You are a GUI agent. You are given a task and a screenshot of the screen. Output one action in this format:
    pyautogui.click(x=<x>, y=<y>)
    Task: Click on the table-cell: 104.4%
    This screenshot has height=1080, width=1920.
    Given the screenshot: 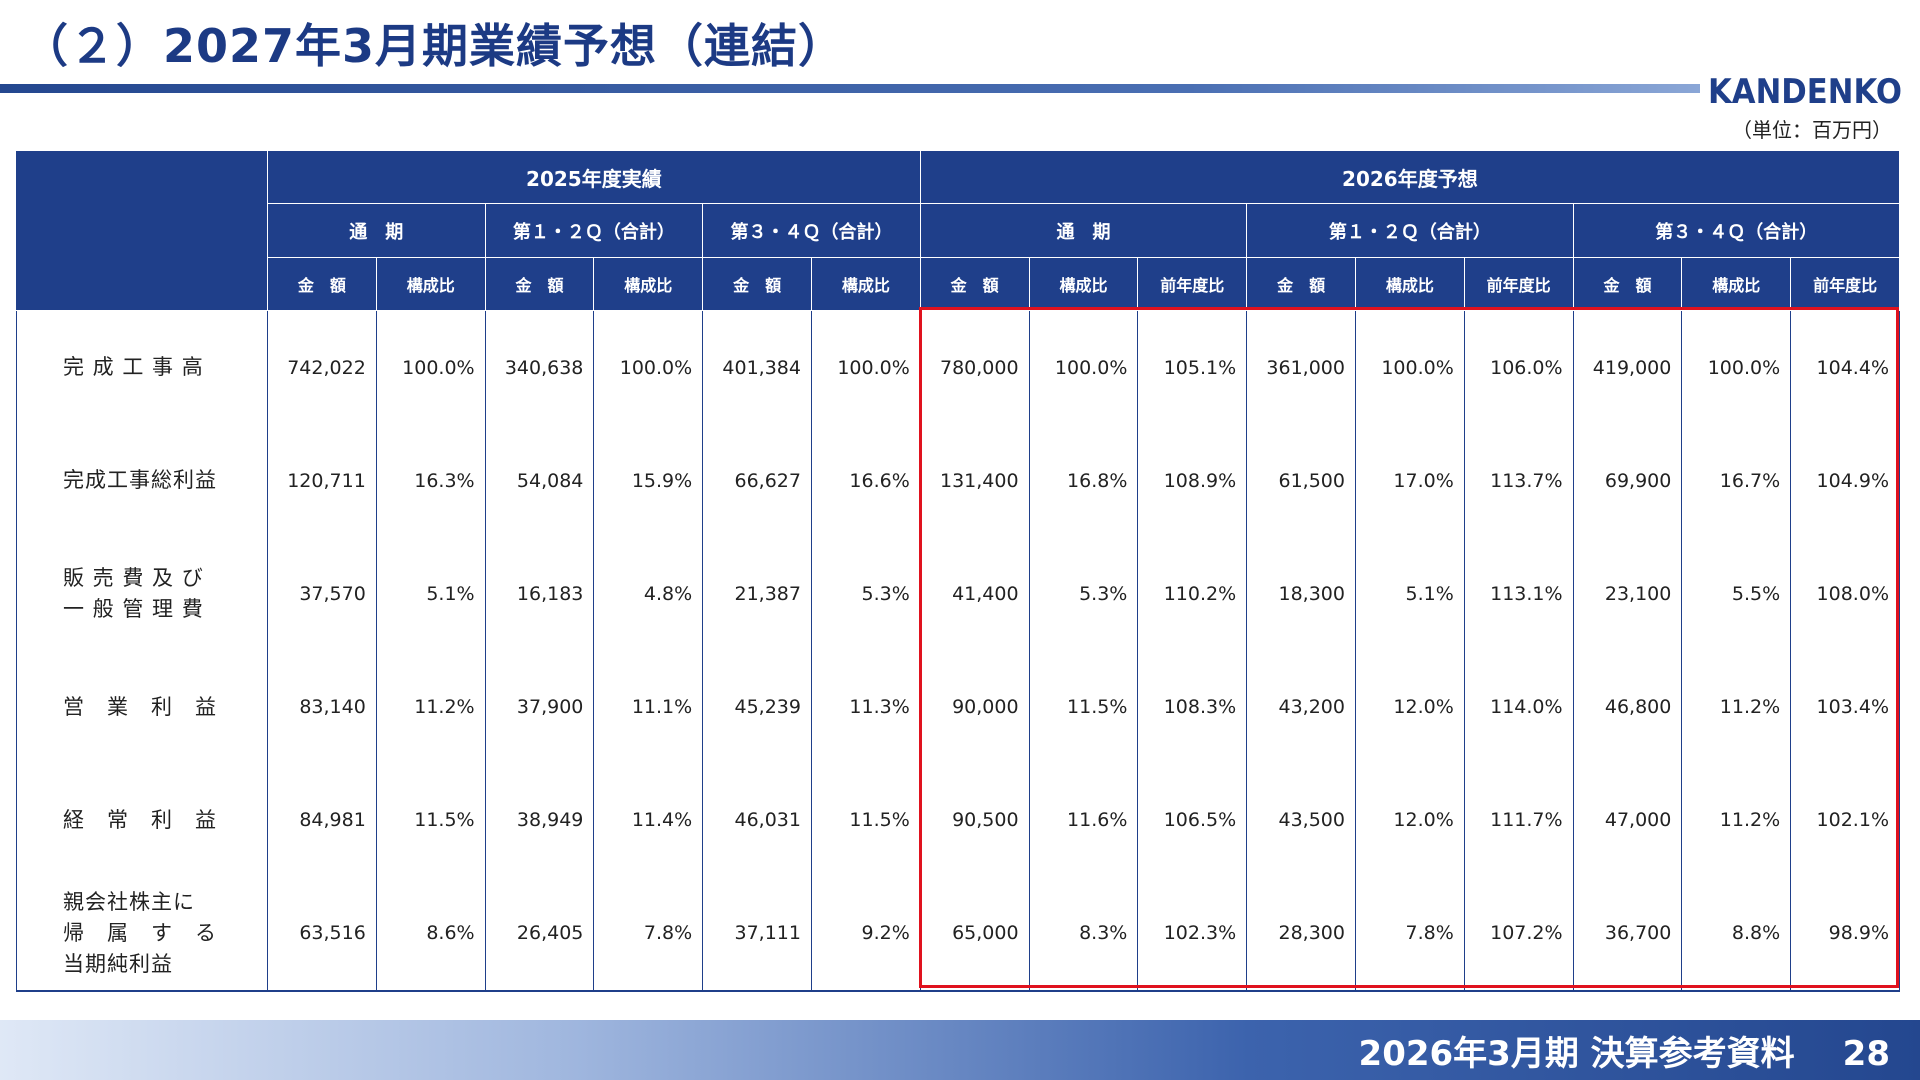 What is the action you would take?
    pyautogui.click(x=1845, y=367)
    